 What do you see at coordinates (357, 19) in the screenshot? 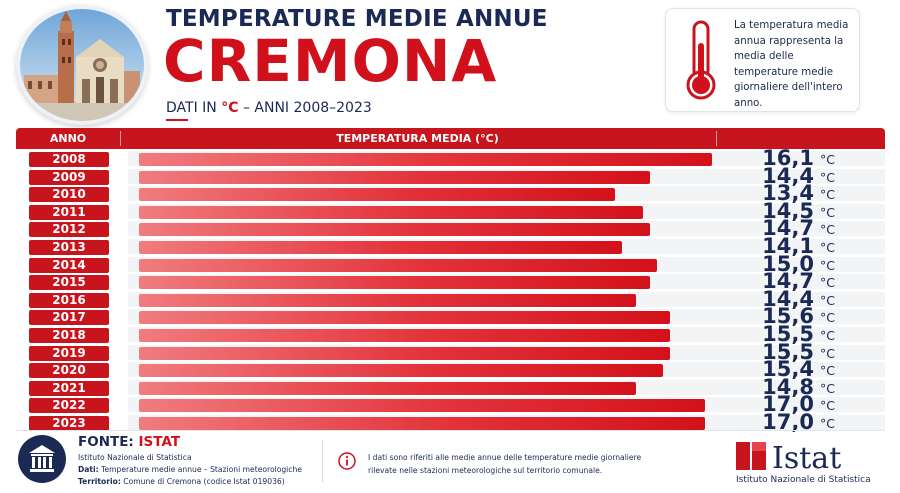
I see `page-title-small: TEMPERATURE MEDIE ANNUE` at bounding box center [357, 19].